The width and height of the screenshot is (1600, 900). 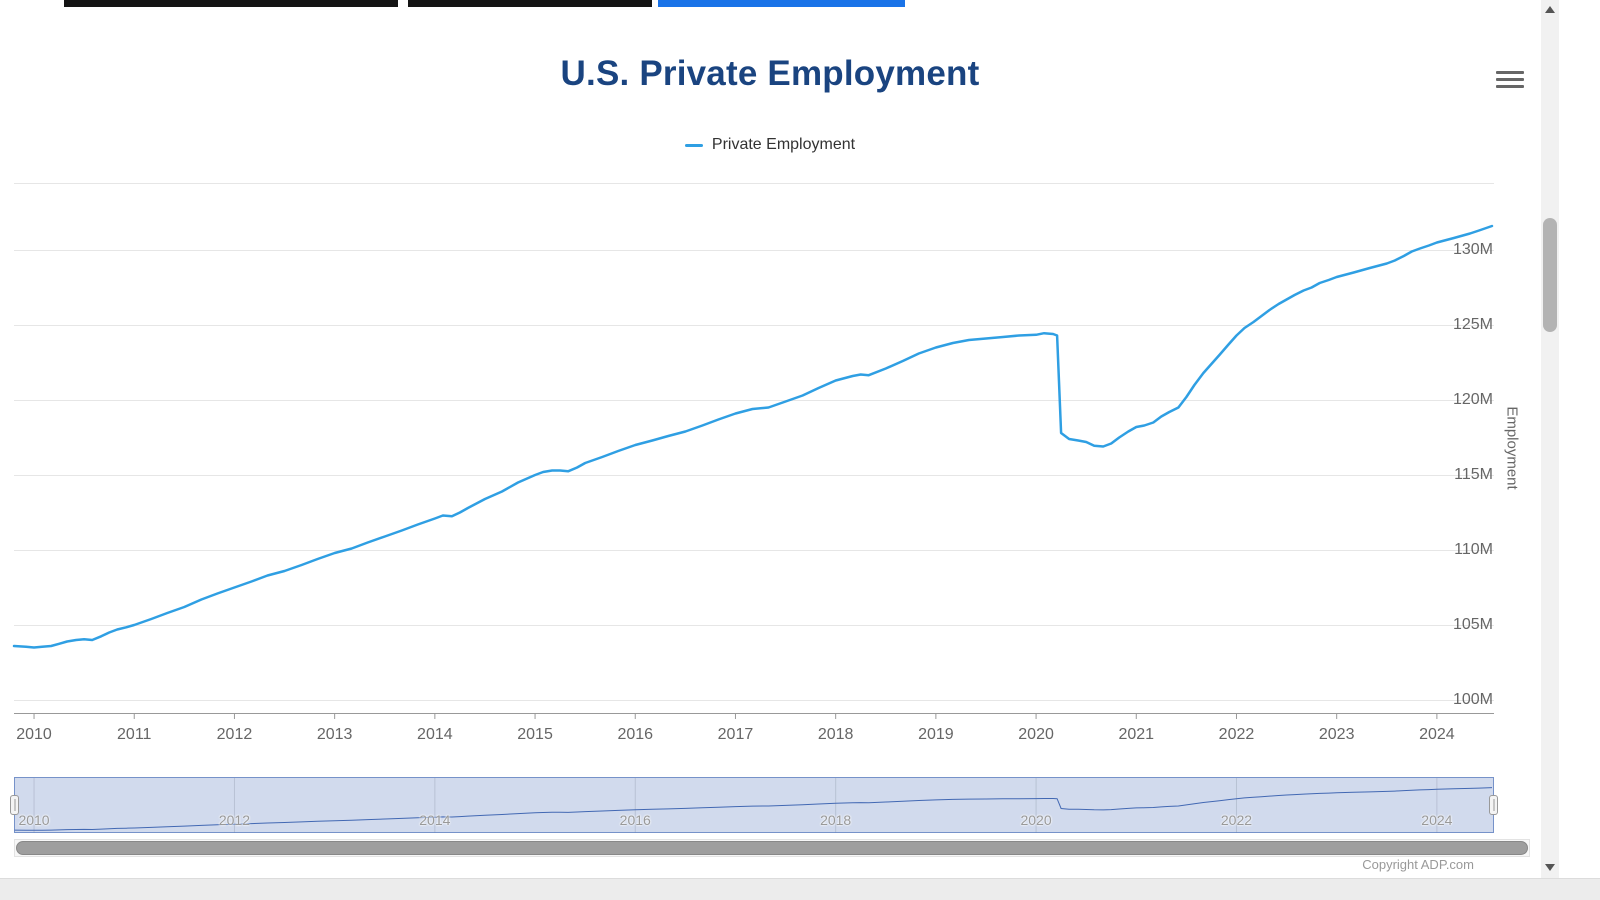 I want to click on x-tick-label: 2022, so click(x=1236, y=734).